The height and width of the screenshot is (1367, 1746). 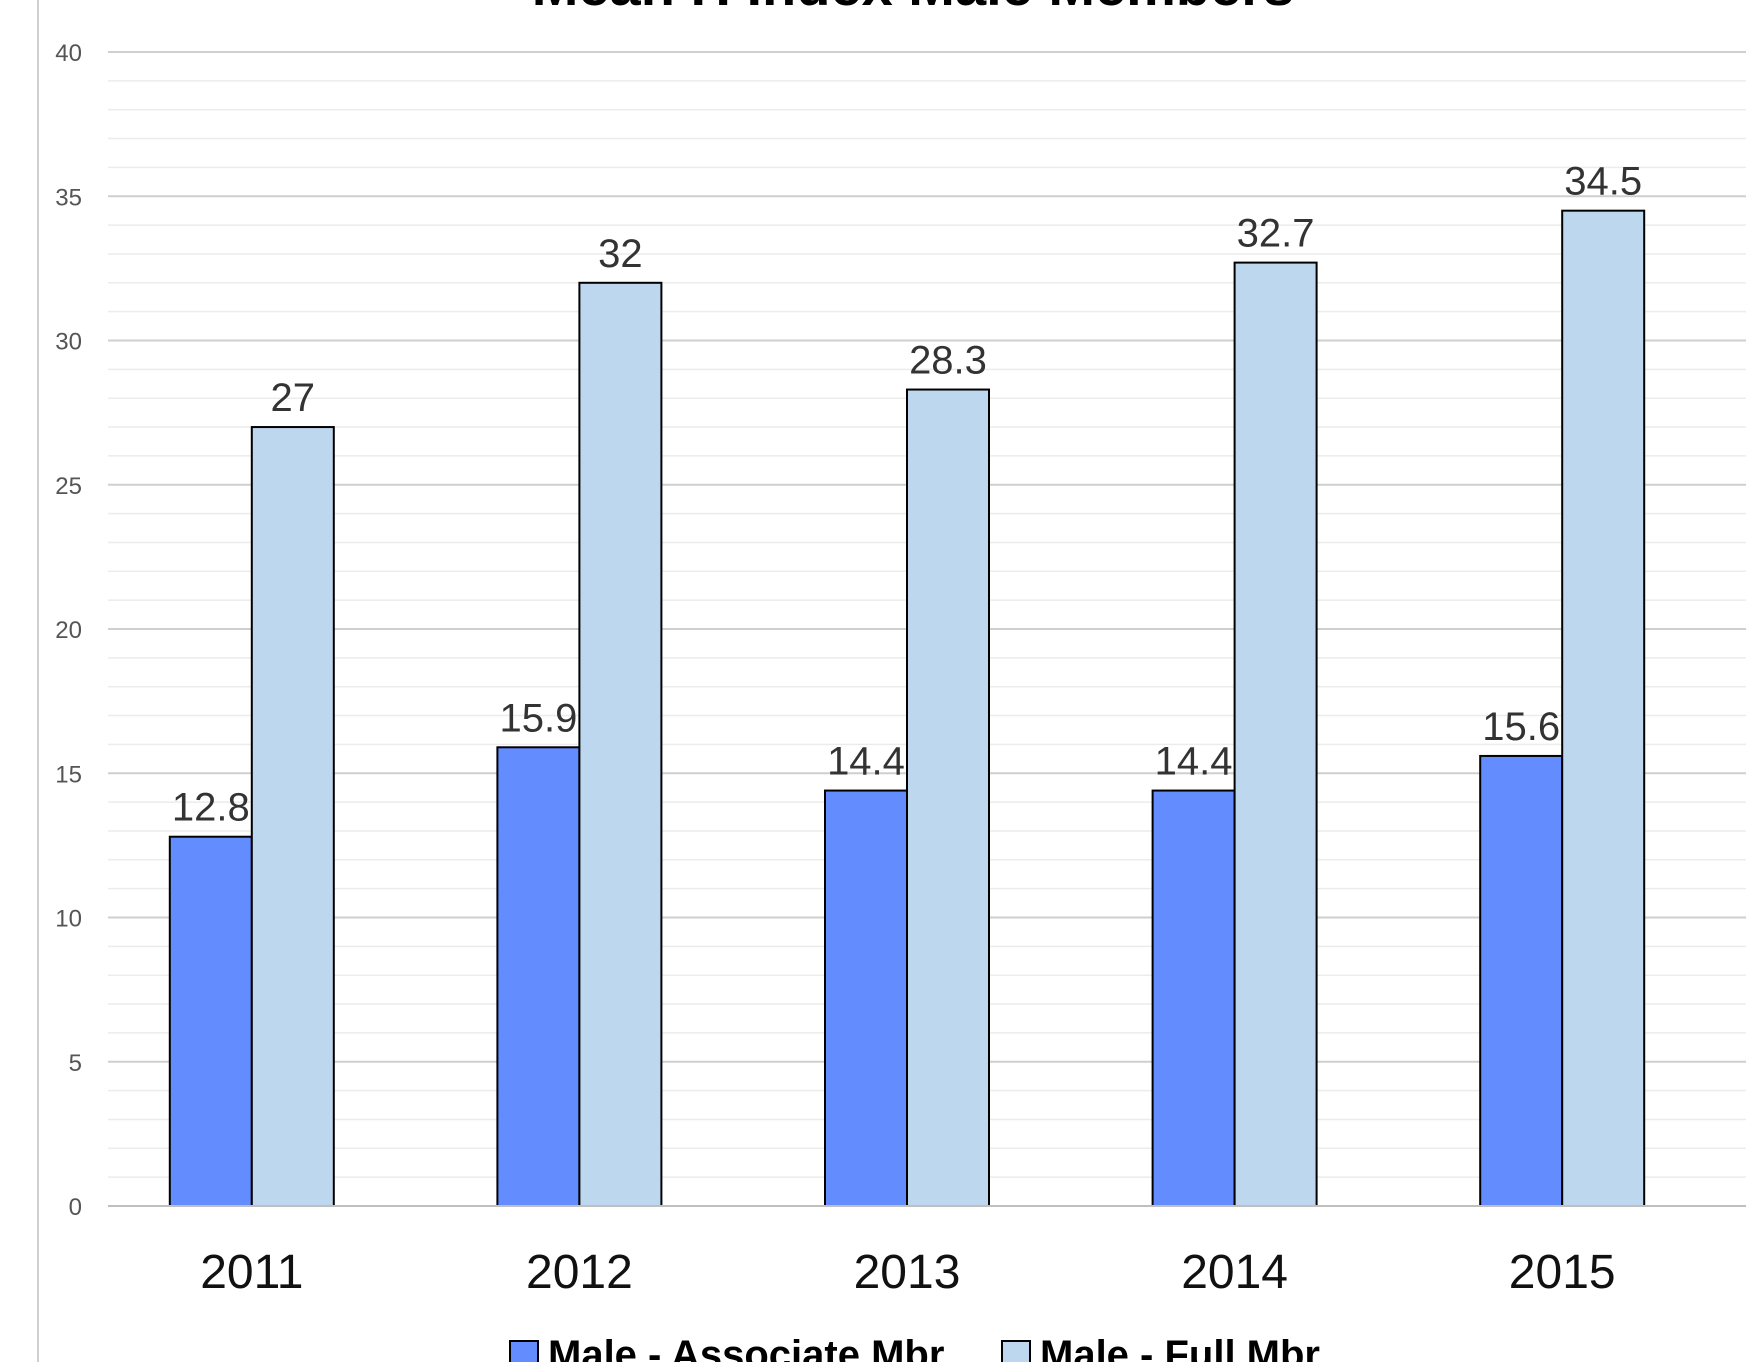 I want to click on x-tick-label: 2013, so click(x=907, y=1272).